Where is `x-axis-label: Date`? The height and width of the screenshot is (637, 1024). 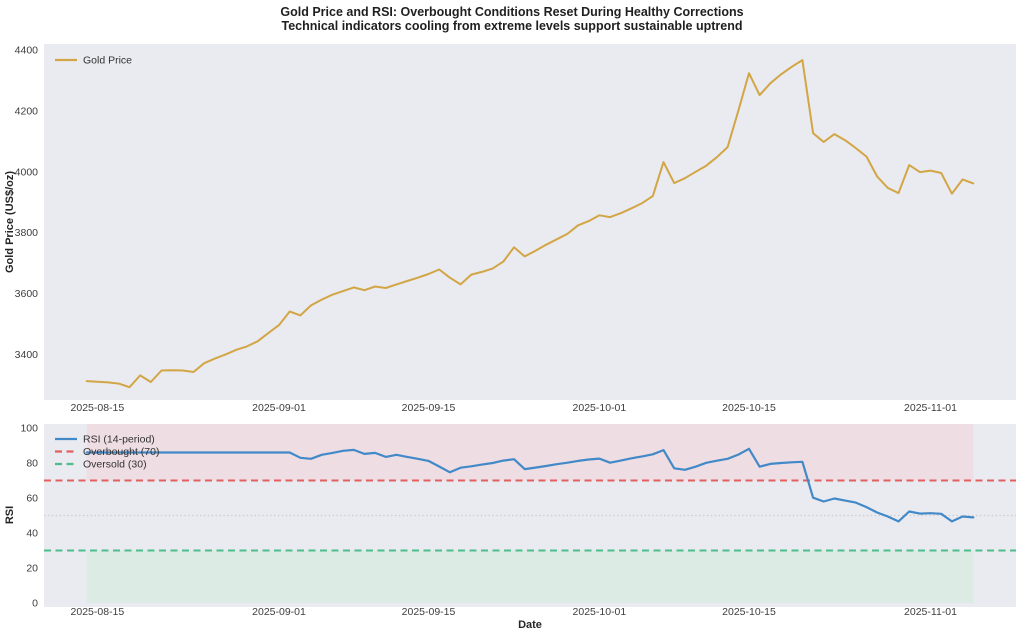
x-axis-label: Date is located at coordinates (530, 625).